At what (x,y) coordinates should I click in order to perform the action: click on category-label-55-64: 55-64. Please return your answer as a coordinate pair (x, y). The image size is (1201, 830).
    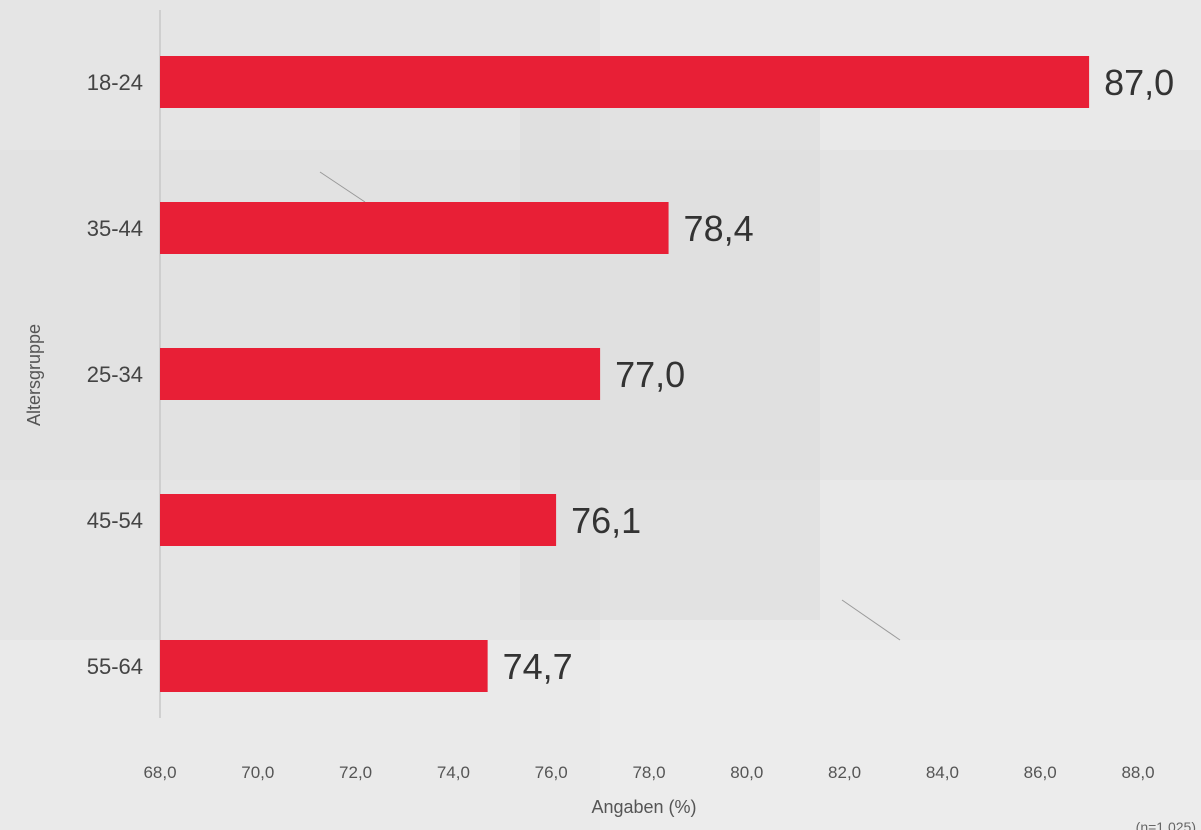
    Looking at the image, I should click on (115, 666).